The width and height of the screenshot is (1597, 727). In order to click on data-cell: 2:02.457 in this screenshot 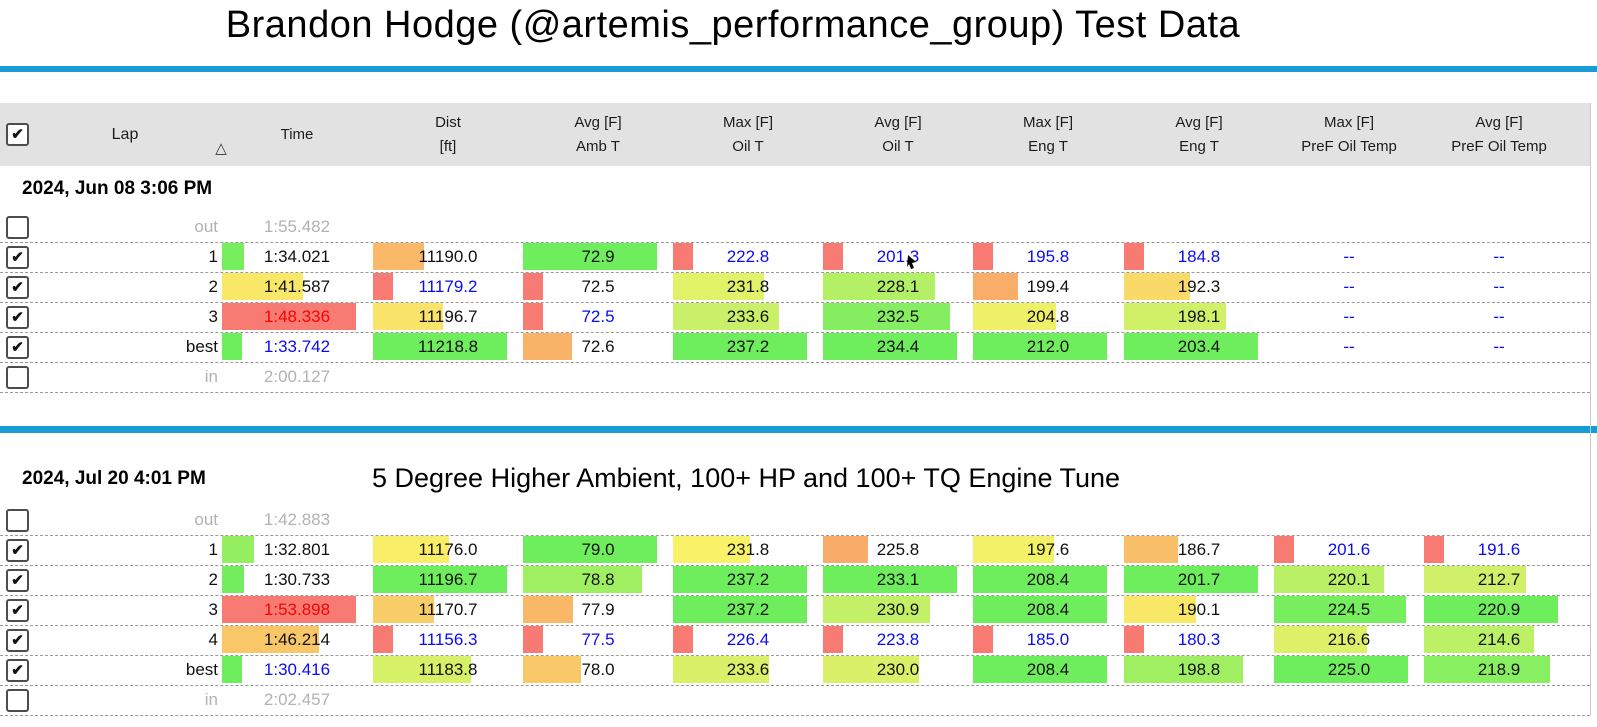, I will do `click(297, 700)`.